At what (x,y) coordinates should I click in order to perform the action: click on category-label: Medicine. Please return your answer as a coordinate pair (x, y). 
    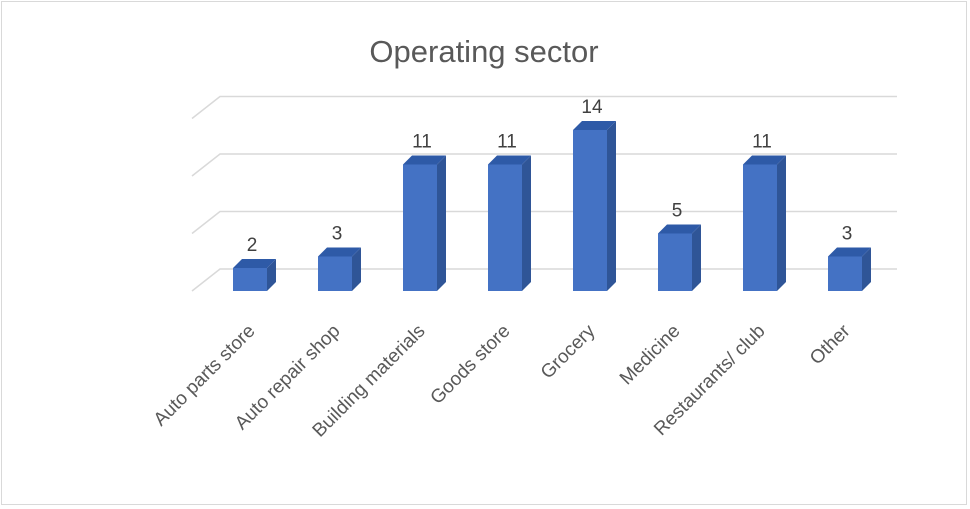
    Looking at the image, I should click on (650, 355).